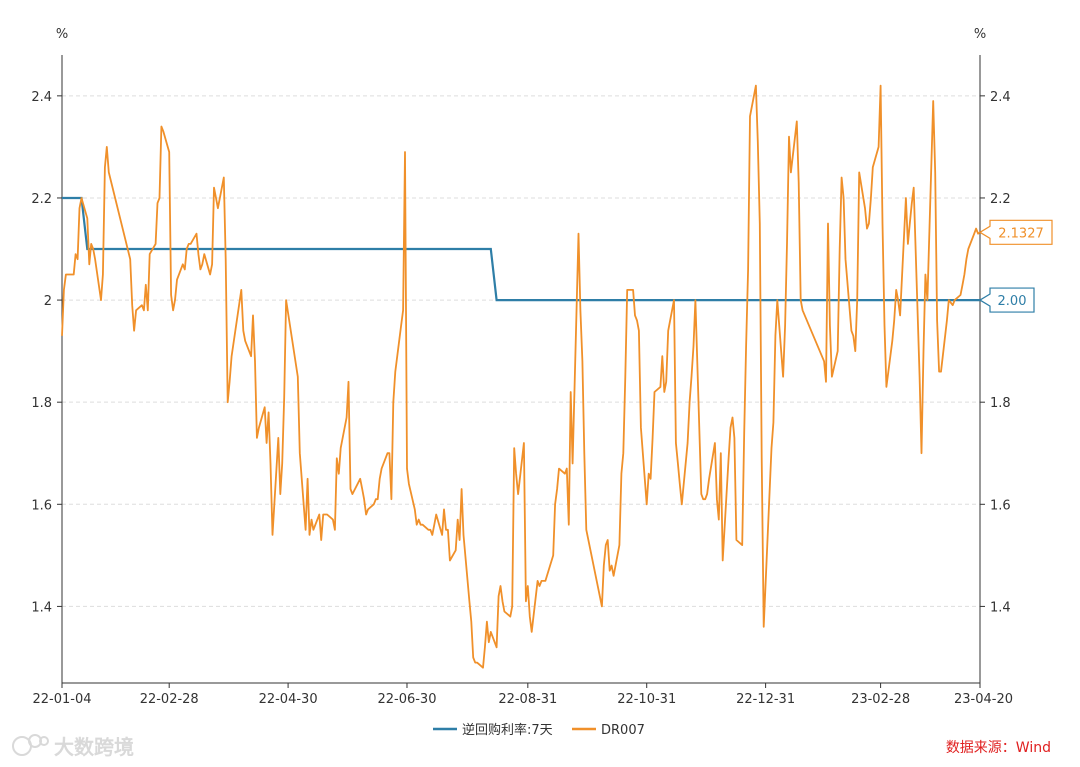  What do you see at coordinates (521, 249) in the screenshot?
I see `series-line-reverse-repo-7d` at bounding box center [521, 249].